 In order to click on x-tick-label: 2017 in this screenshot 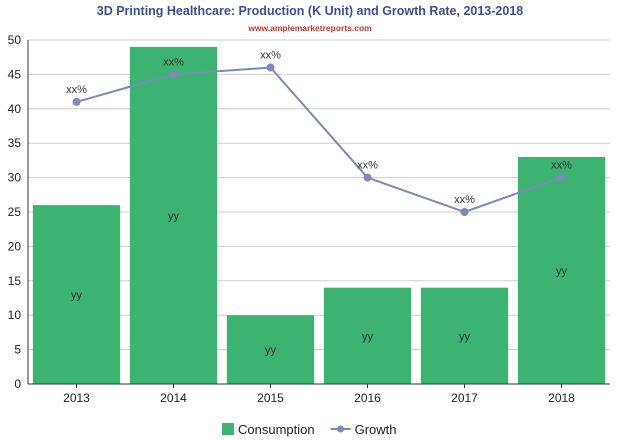, I will do `click(464, 398)`.